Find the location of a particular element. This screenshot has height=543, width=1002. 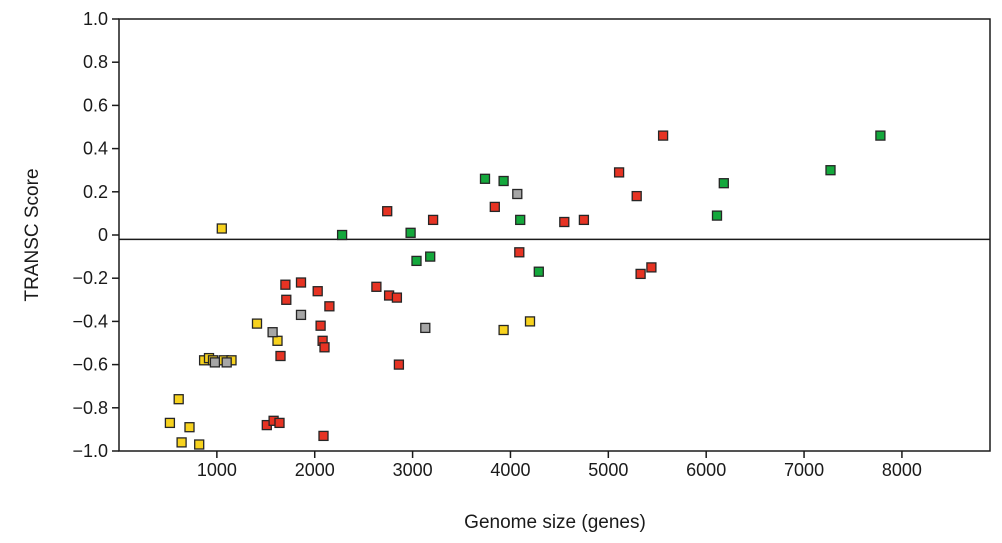

y-tick-label: 0.4 is located at coordinates (95, 149).